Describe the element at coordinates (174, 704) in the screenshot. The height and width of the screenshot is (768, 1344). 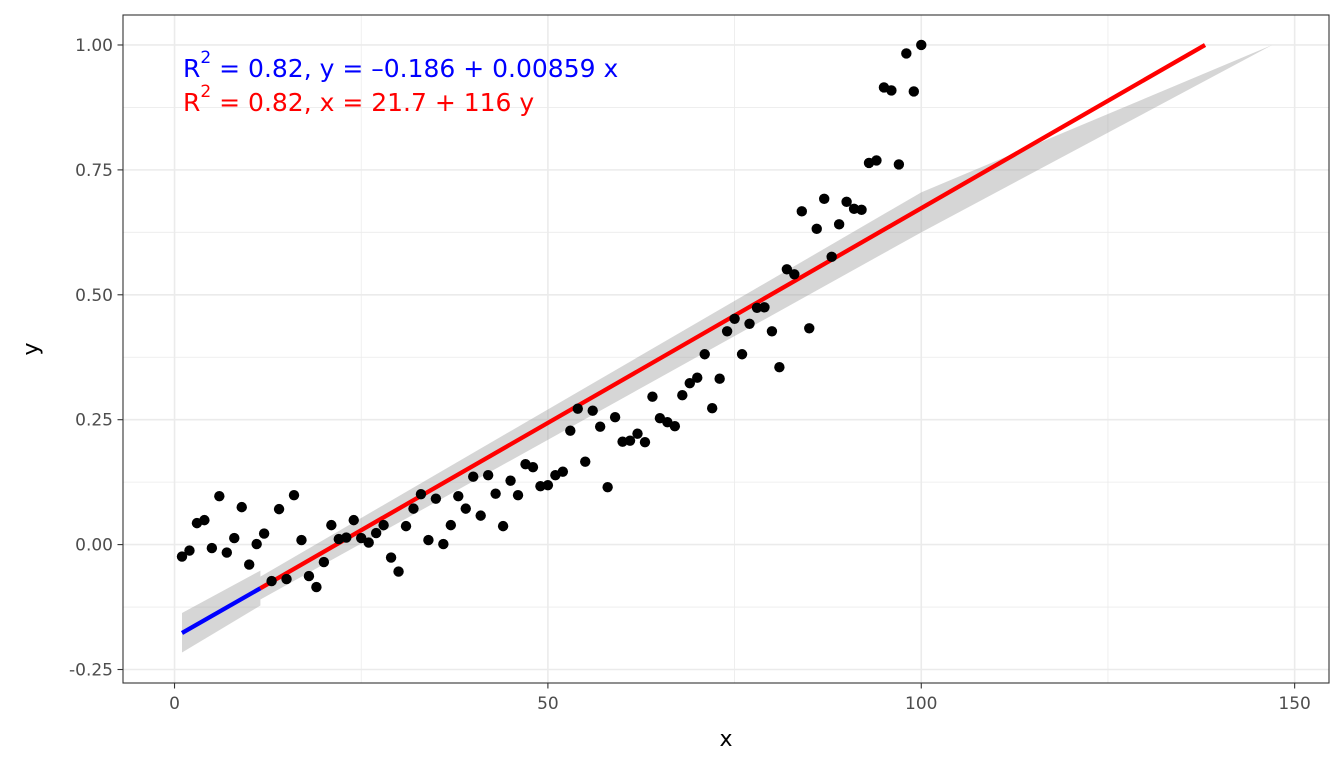
I see `x-tick-label: 0` at that location.